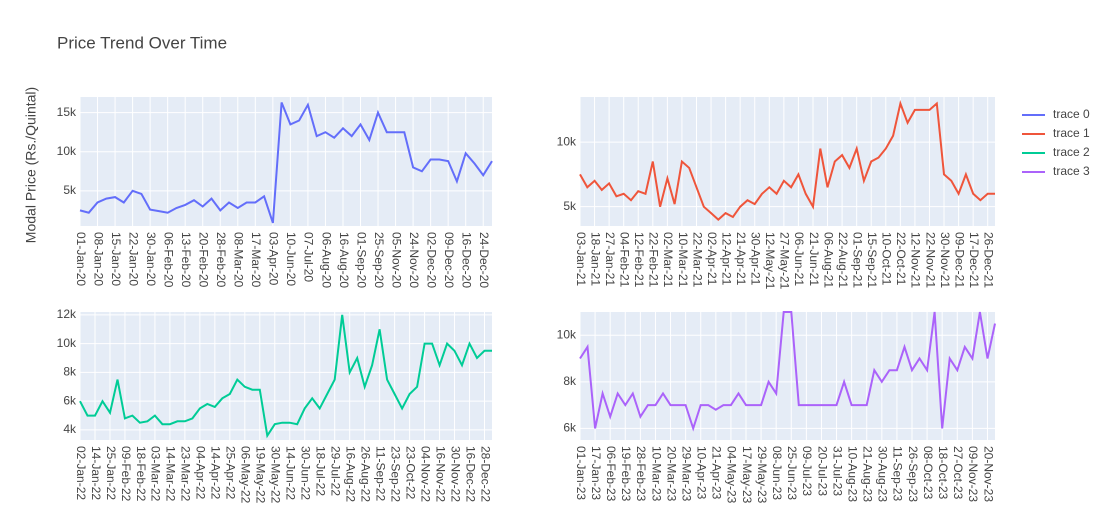 Image resolution: width=1112 pixels, height=525 pixels. Describe the element at coordinates (747, 475) in the screenshot. I see `x-tick-label: 17-May-23` at that location.